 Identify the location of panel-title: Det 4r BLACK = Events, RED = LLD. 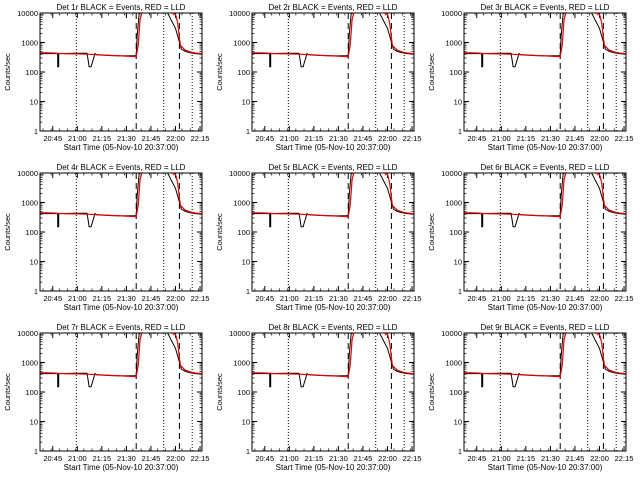
(121, 167).